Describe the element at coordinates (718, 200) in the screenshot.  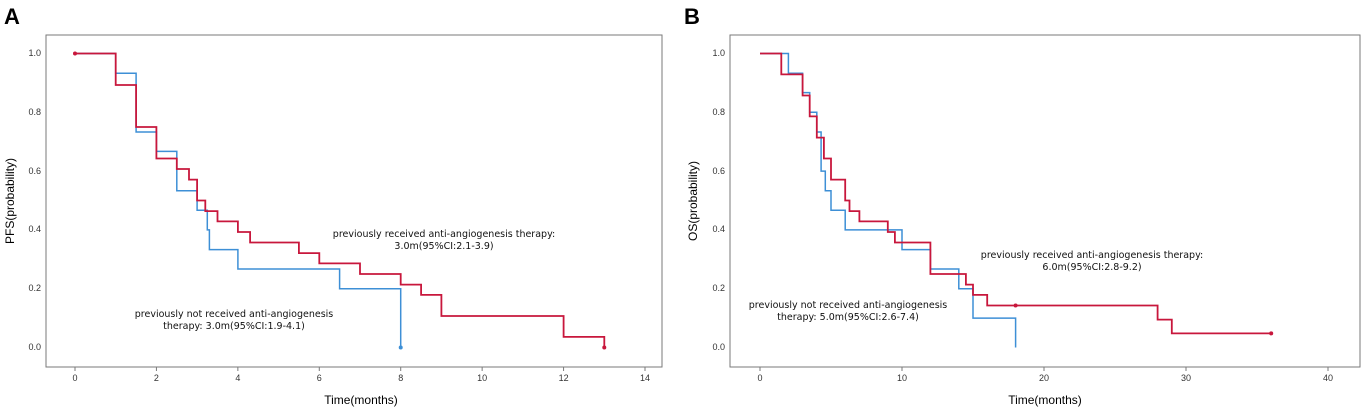
I see `y-tick-labels-b: 0.0 0.2 0.4 0.6 0.8 1.0` at that location.